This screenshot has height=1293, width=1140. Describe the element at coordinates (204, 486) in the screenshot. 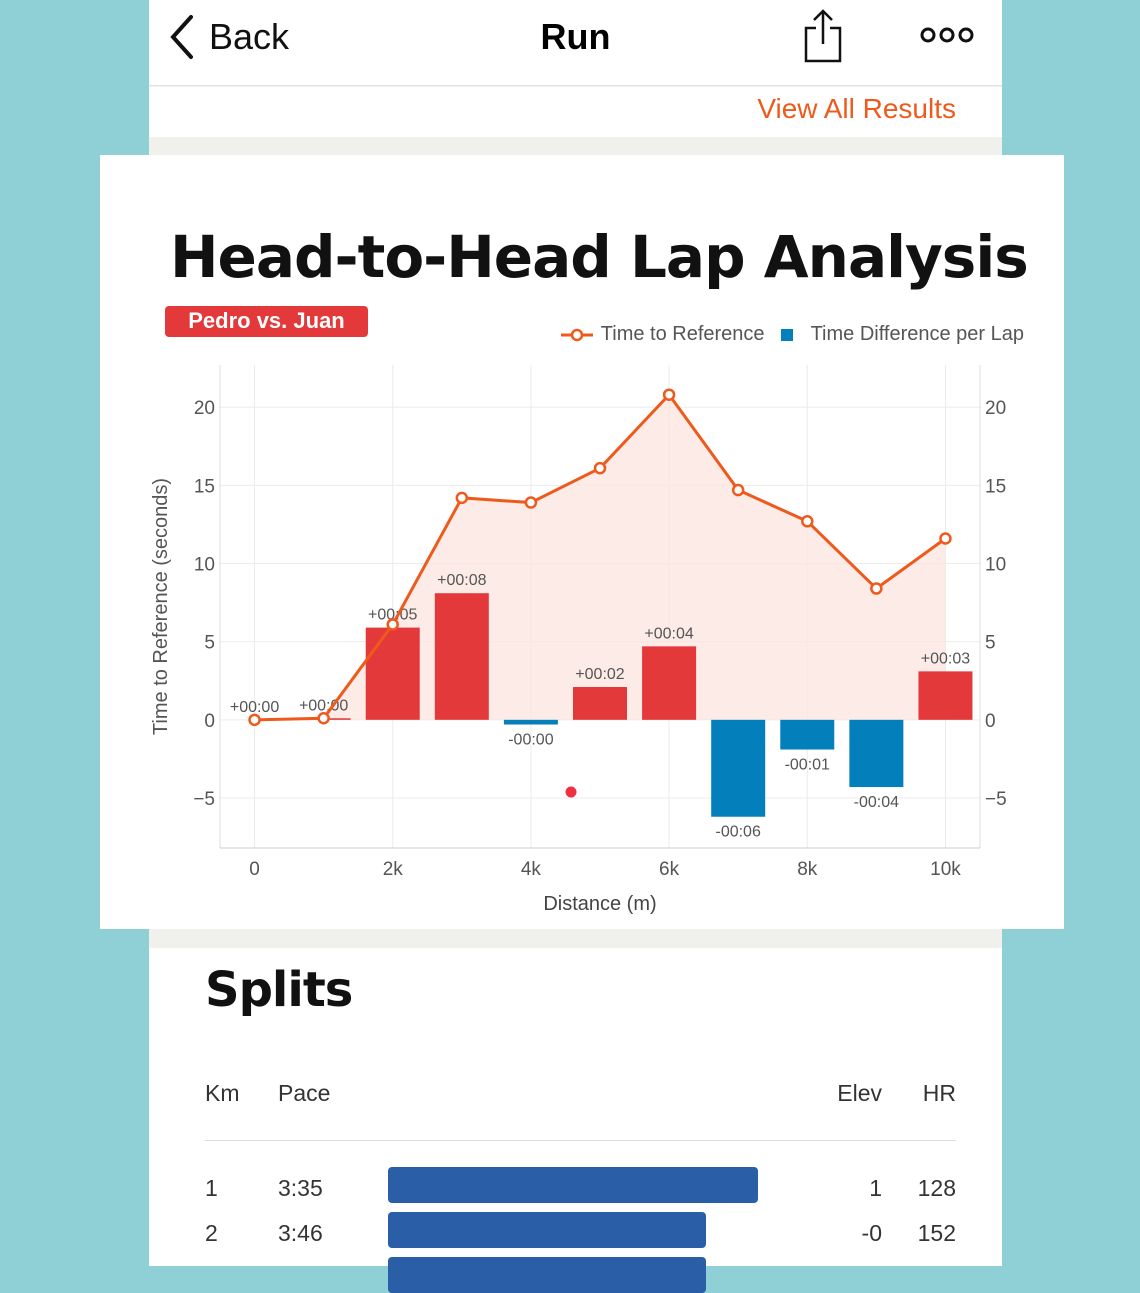

I see `y-tick-label: 15` at that location.